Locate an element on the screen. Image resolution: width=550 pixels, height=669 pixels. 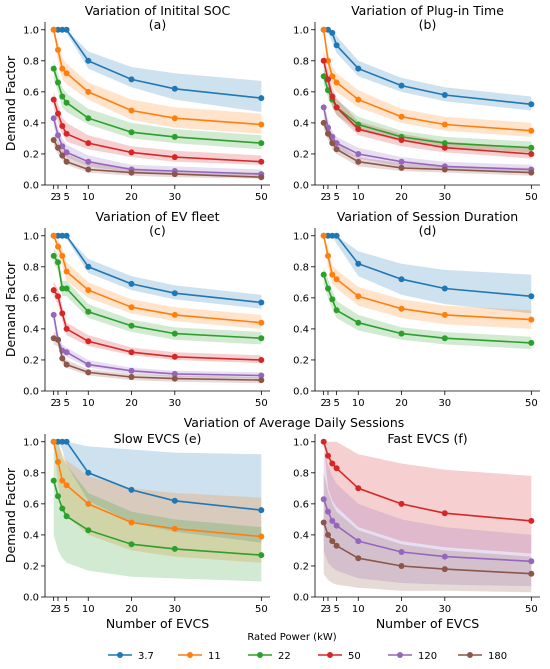
figure-supertitle: Variation of Average Daily Sessions is located at coordinates (294, 422).